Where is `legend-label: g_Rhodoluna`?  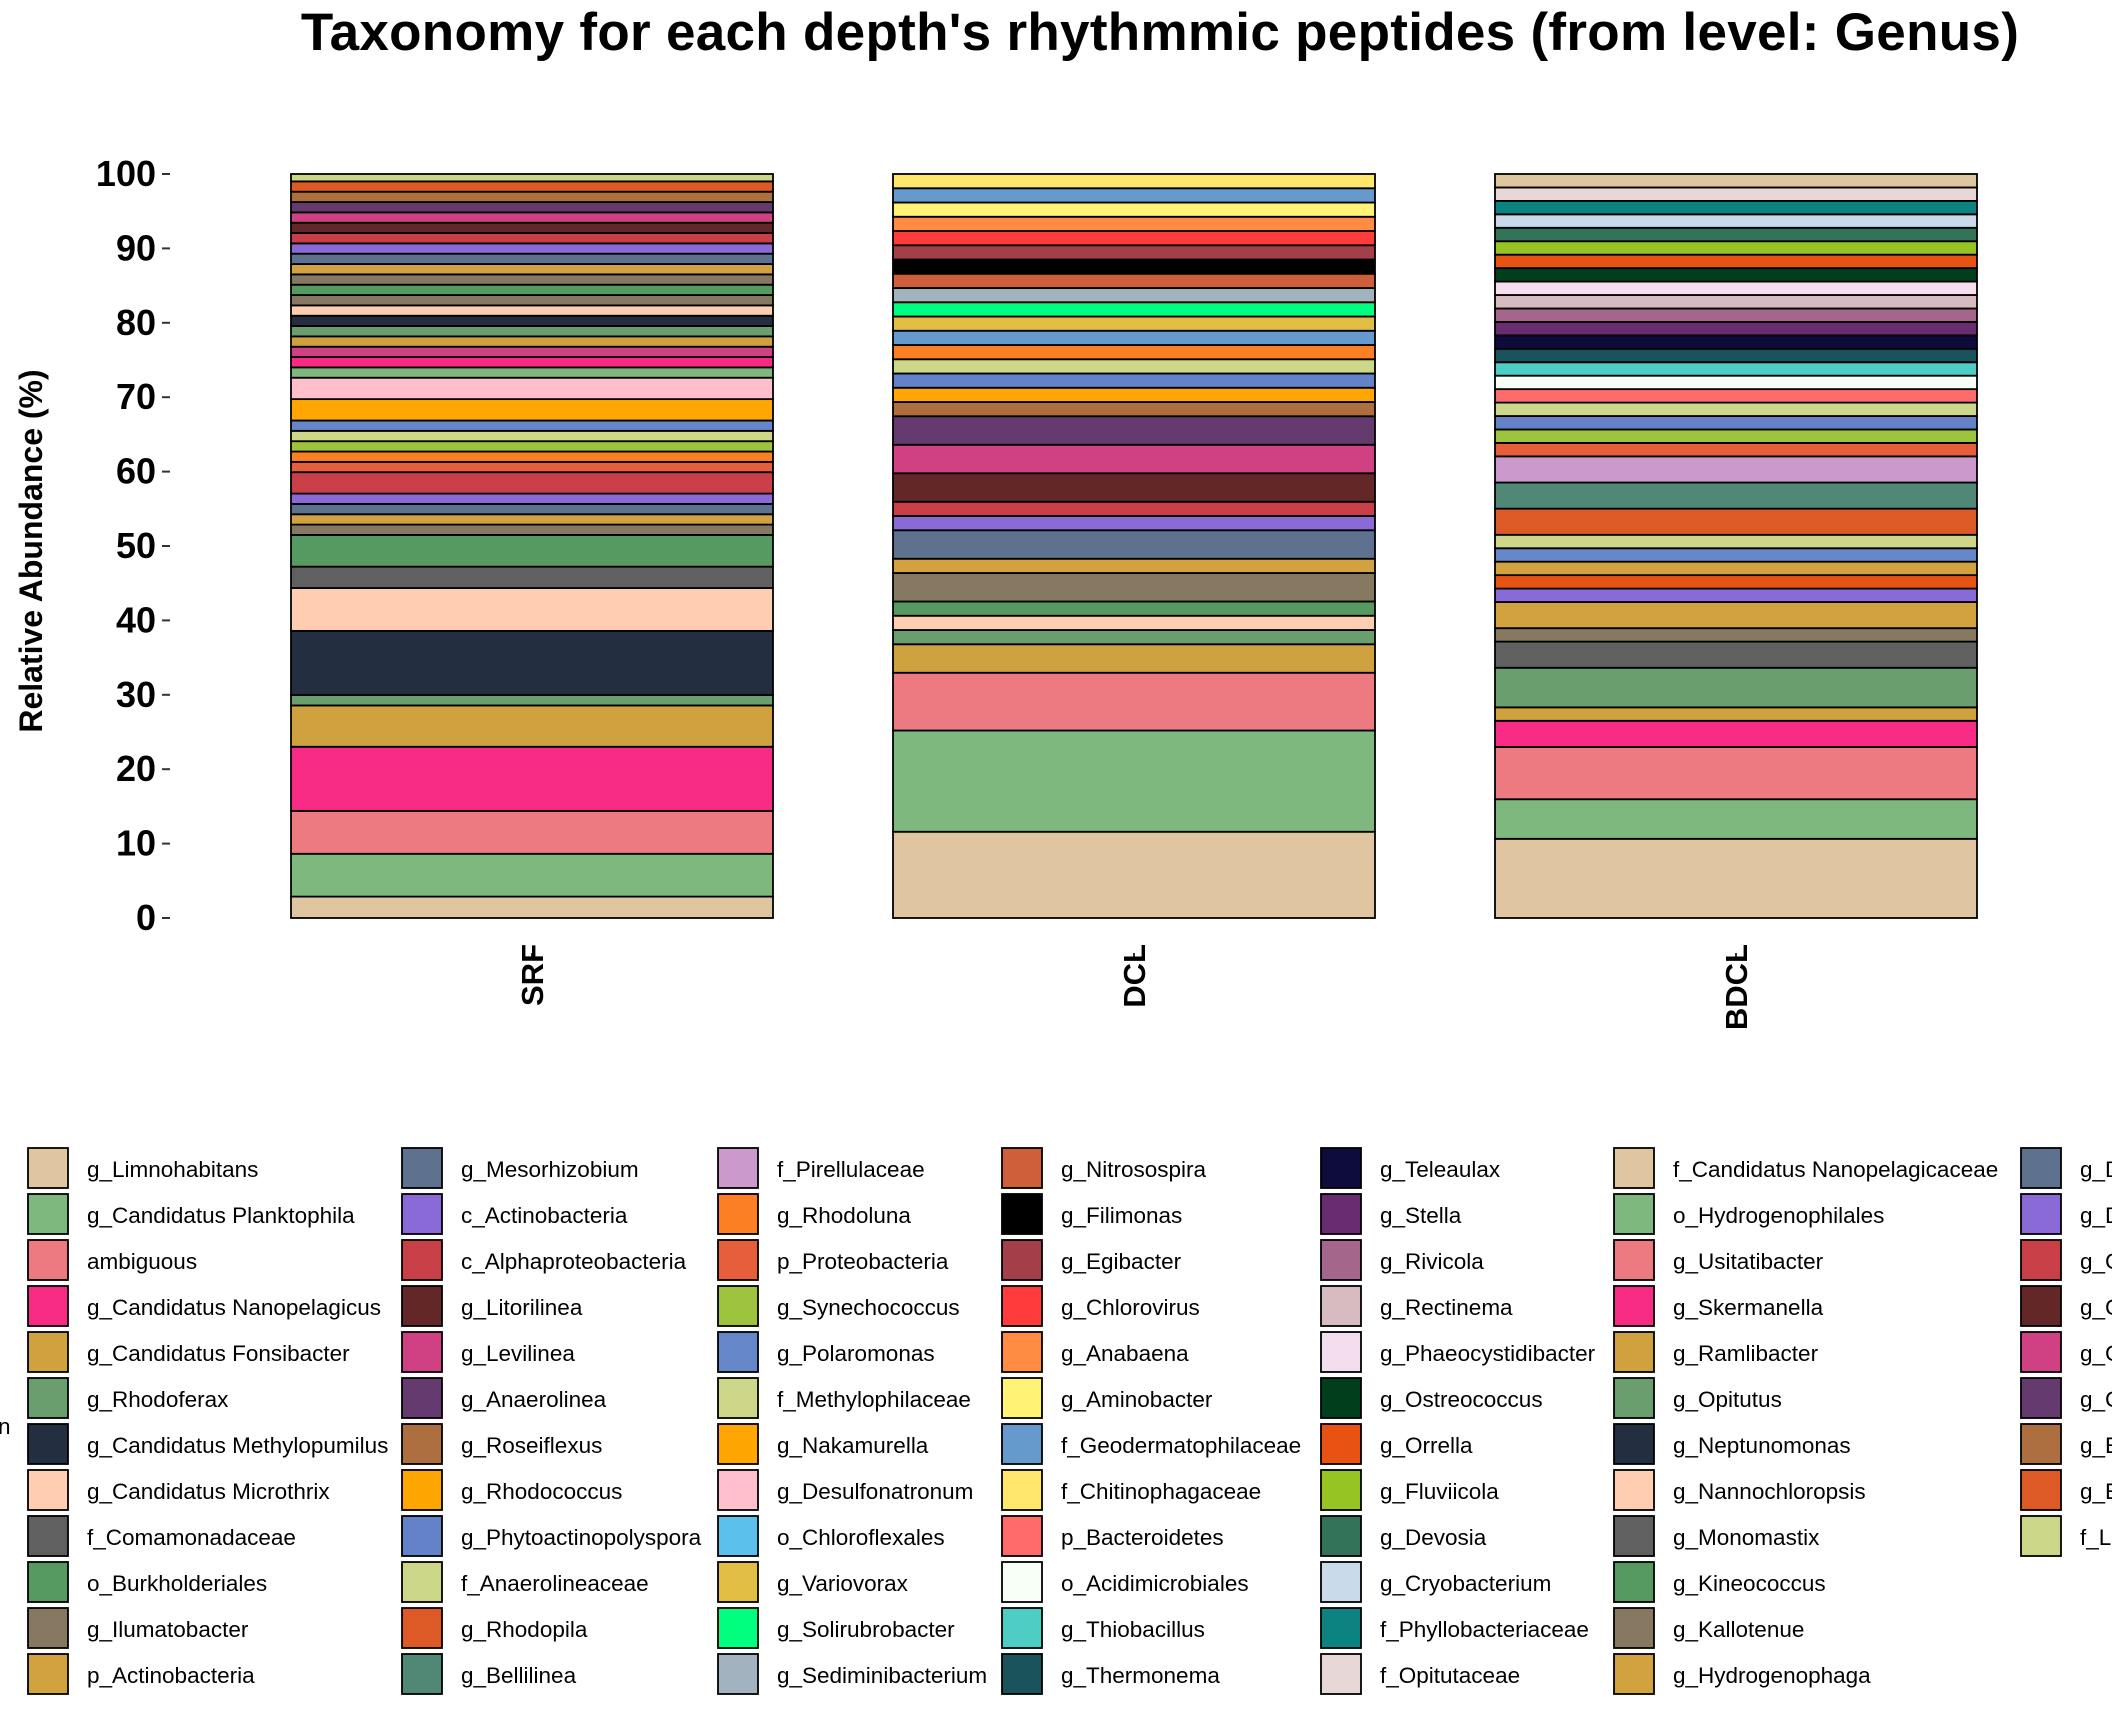 legend-label: g_Rhodoluna is located at coordinates (844, 1215).